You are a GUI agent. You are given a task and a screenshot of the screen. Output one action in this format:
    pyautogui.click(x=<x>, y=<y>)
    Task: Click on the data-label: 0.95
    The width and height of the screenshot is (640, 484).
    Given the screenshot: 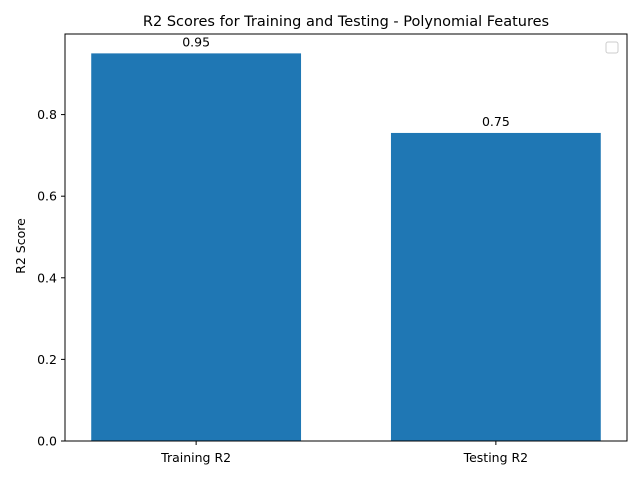 What is the action you would take?
    pyautogui.click(x=196, y=41)
    